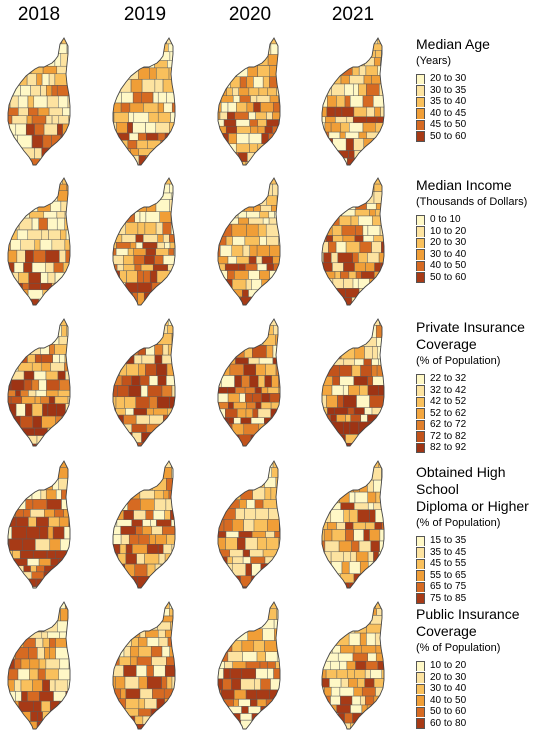 The width and height of the screenshot is (550, 734). I want to click on legend-item: 0 to 10, so click(471, 220).